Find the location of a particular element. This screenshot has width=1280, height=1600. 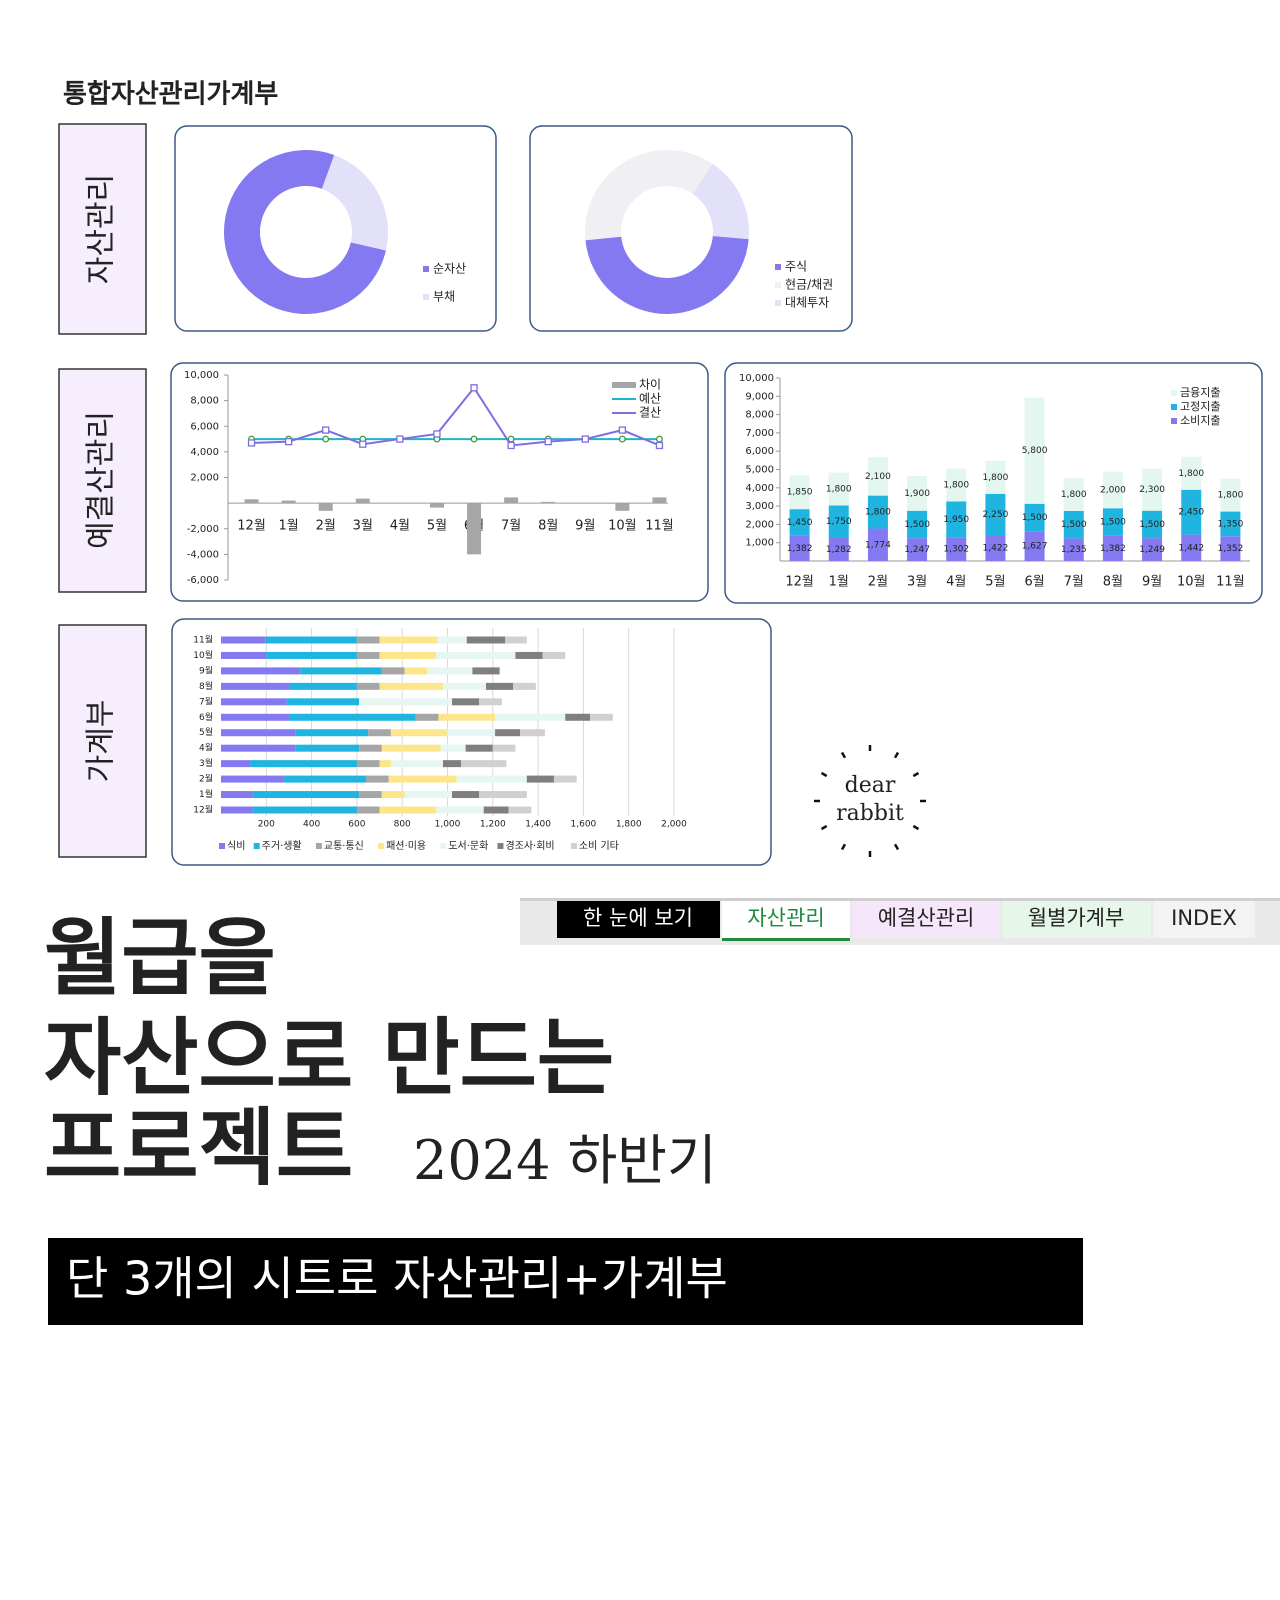

data-label: 5,800 is located at coordinates (1035, 451).